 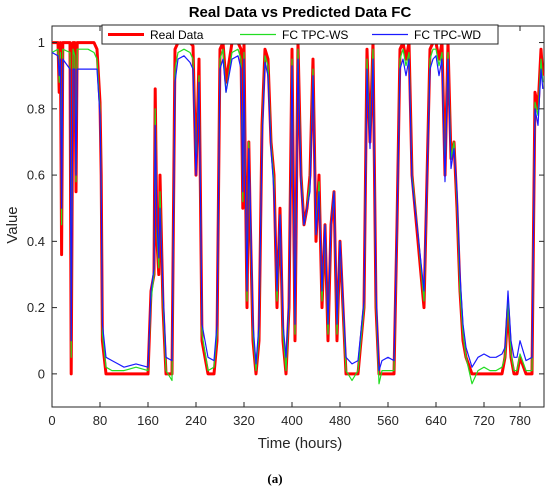 What do you see at coordinates (51, 420) in the screenshot?
I see `x-tick-label: 0` at bounding box center [51, 420].